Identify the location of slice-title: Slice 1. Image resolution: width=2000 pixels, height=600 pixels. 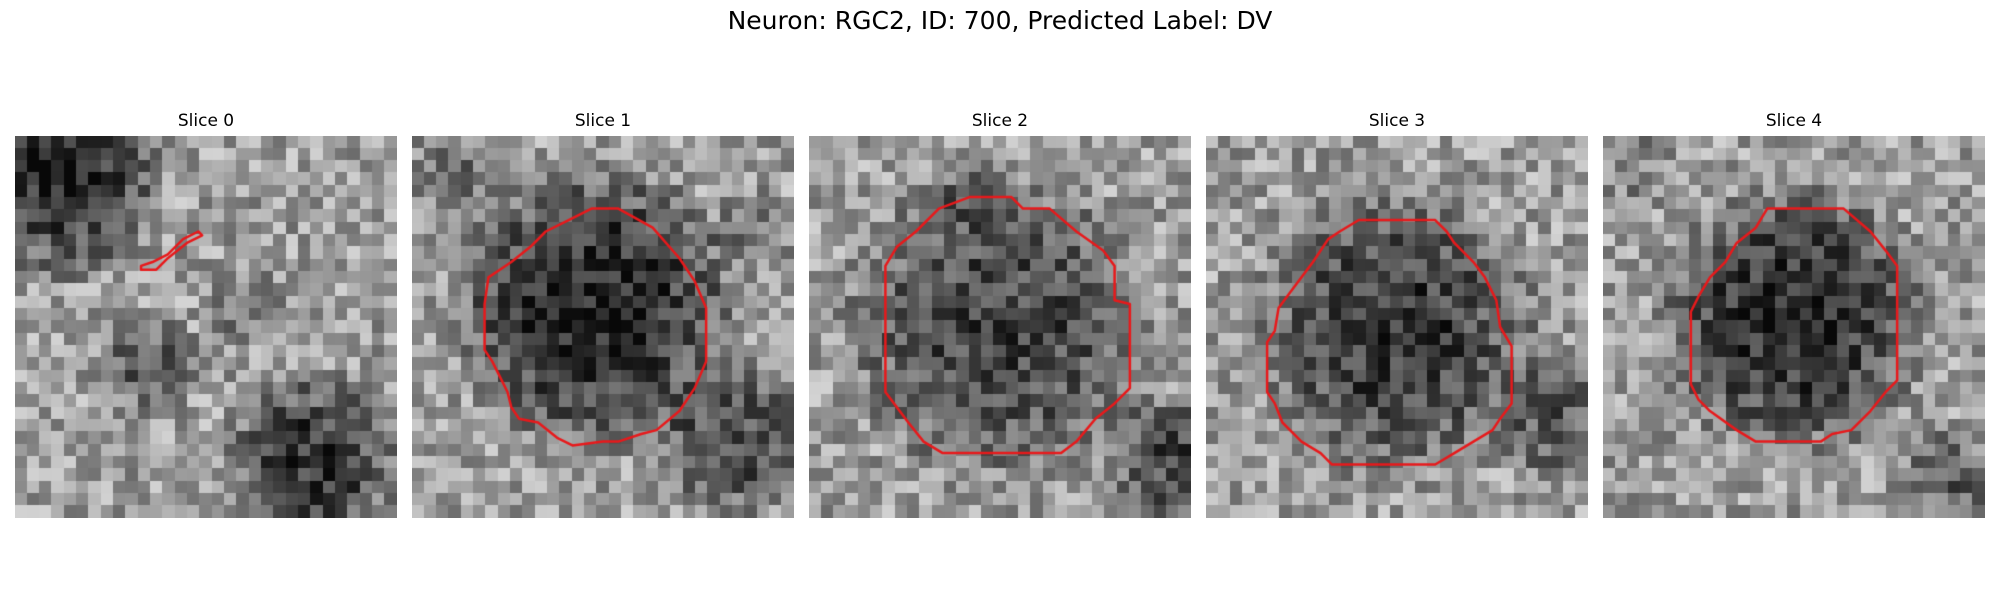
(603, 121).